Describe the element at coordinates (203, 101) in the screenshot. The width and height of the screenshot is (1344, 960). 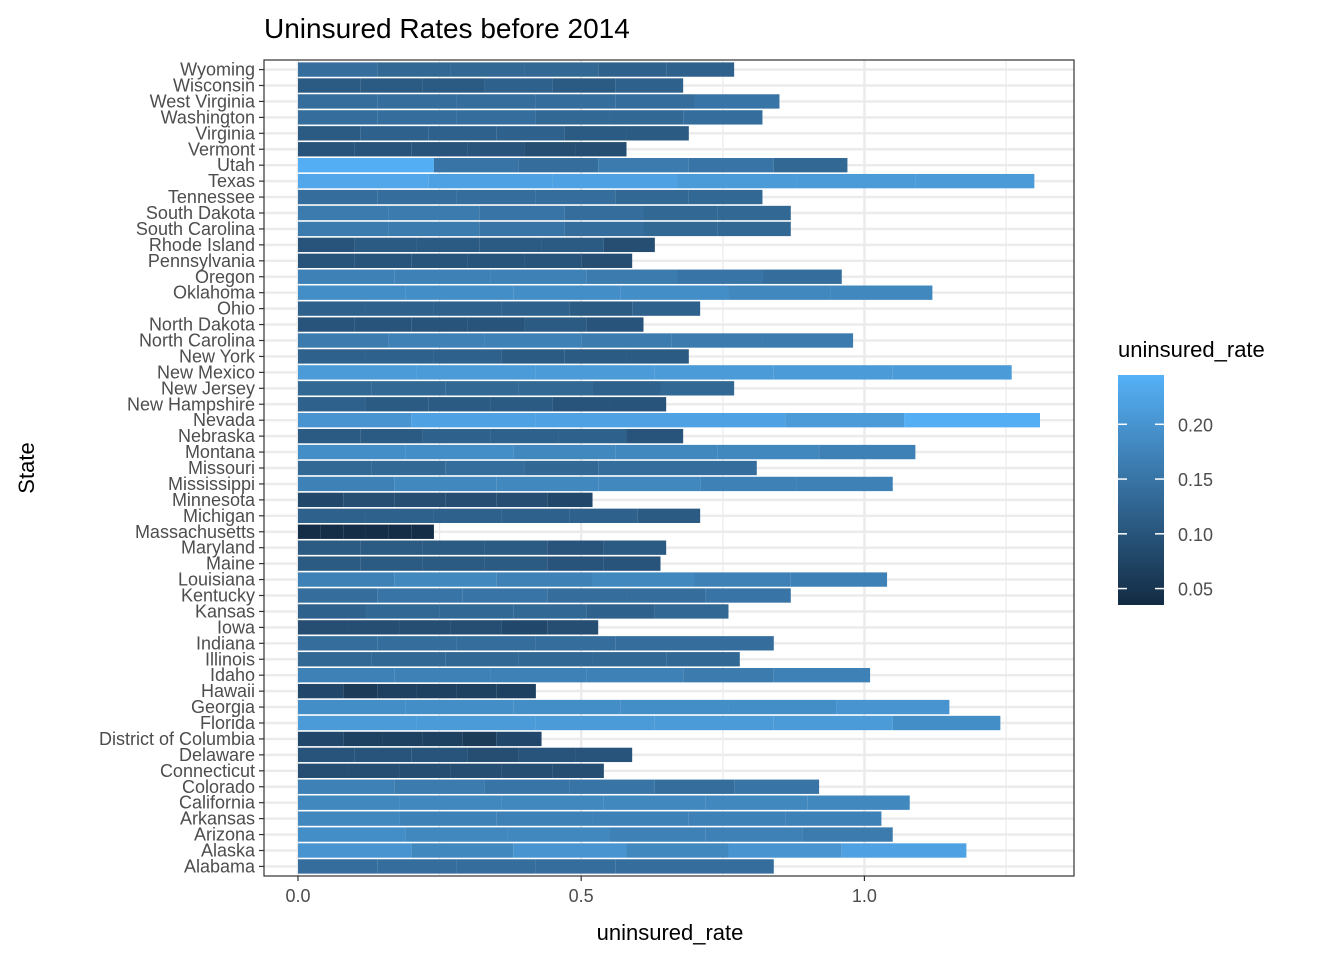
I see `y-tick-label: West Virginia` at that location.